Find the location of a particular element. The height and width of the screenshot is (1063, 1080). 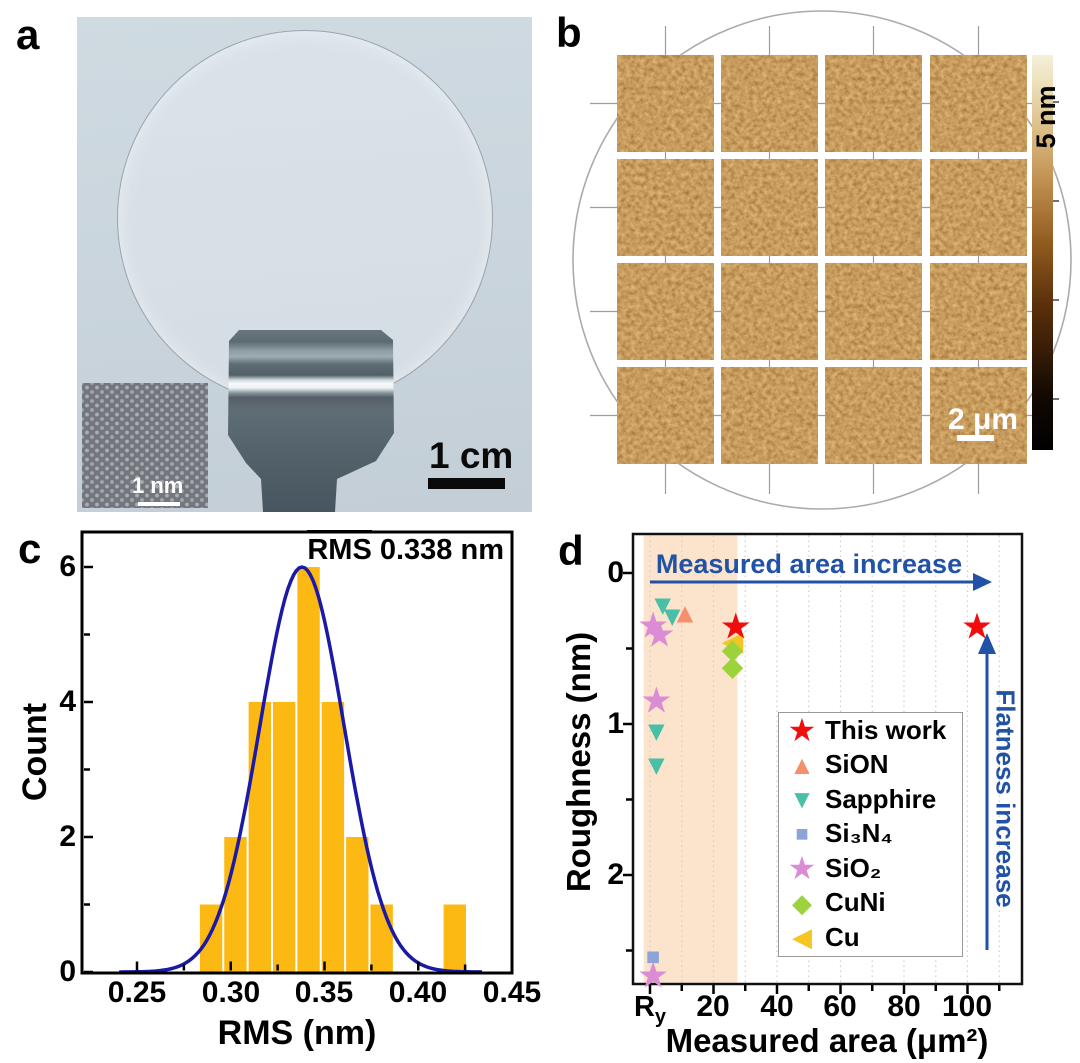

legend-marker-diamond: ◆ is located at coordinates (802, 902).